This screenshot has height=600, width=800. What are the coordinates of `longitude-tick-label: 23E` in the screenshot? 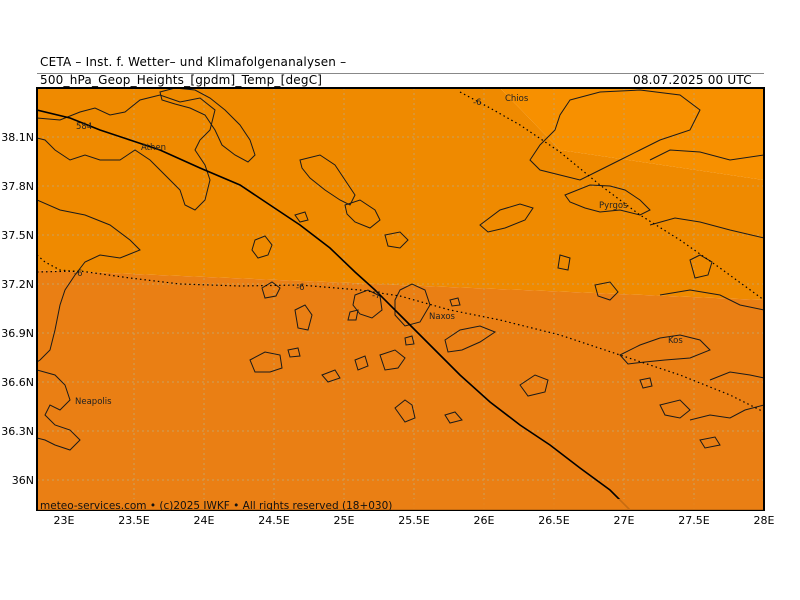 It's located at (64, 520).